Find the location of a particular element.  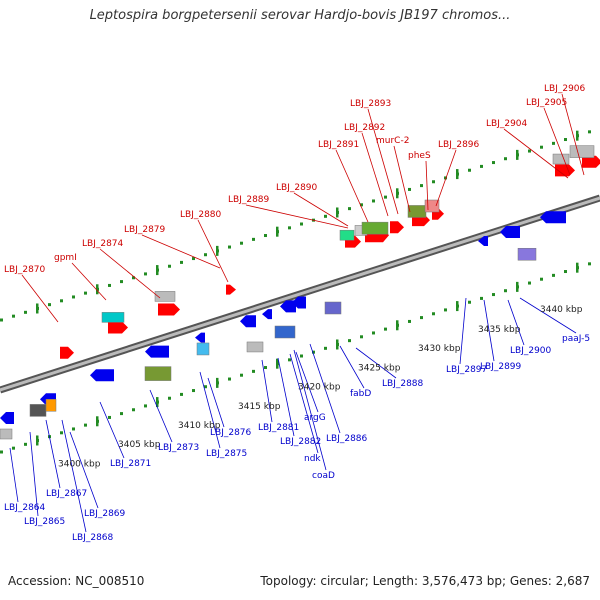

reverse-gene-label: coaD is located at coordinates (323, 476).